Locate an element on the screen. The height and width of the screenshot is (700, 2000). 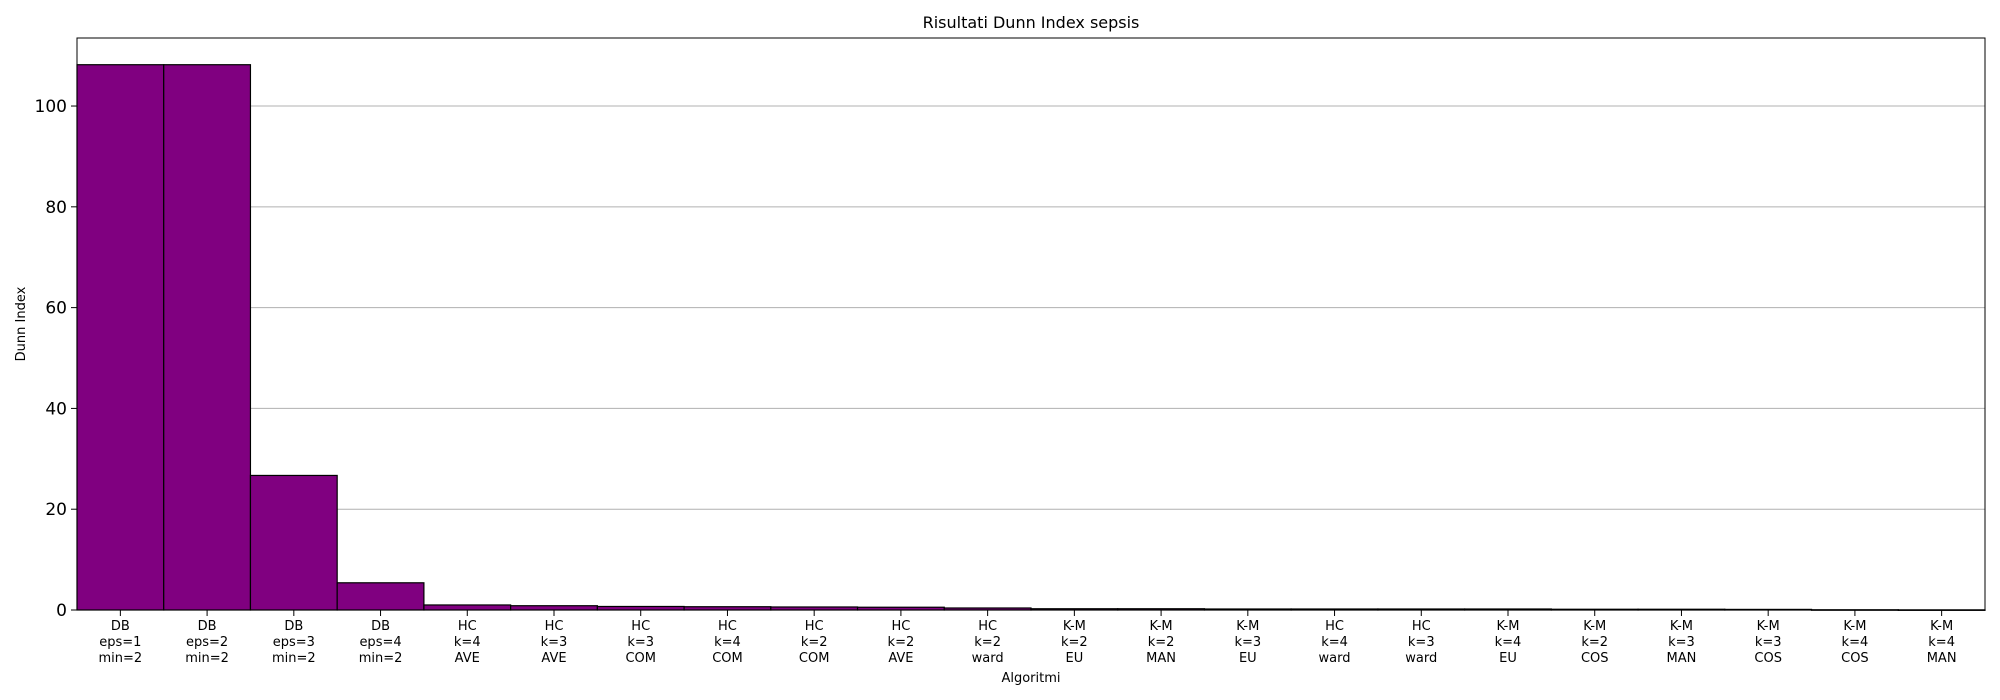
x-tick-label-1: DB eps=2 min=2 is located at coordinates (207, 642).